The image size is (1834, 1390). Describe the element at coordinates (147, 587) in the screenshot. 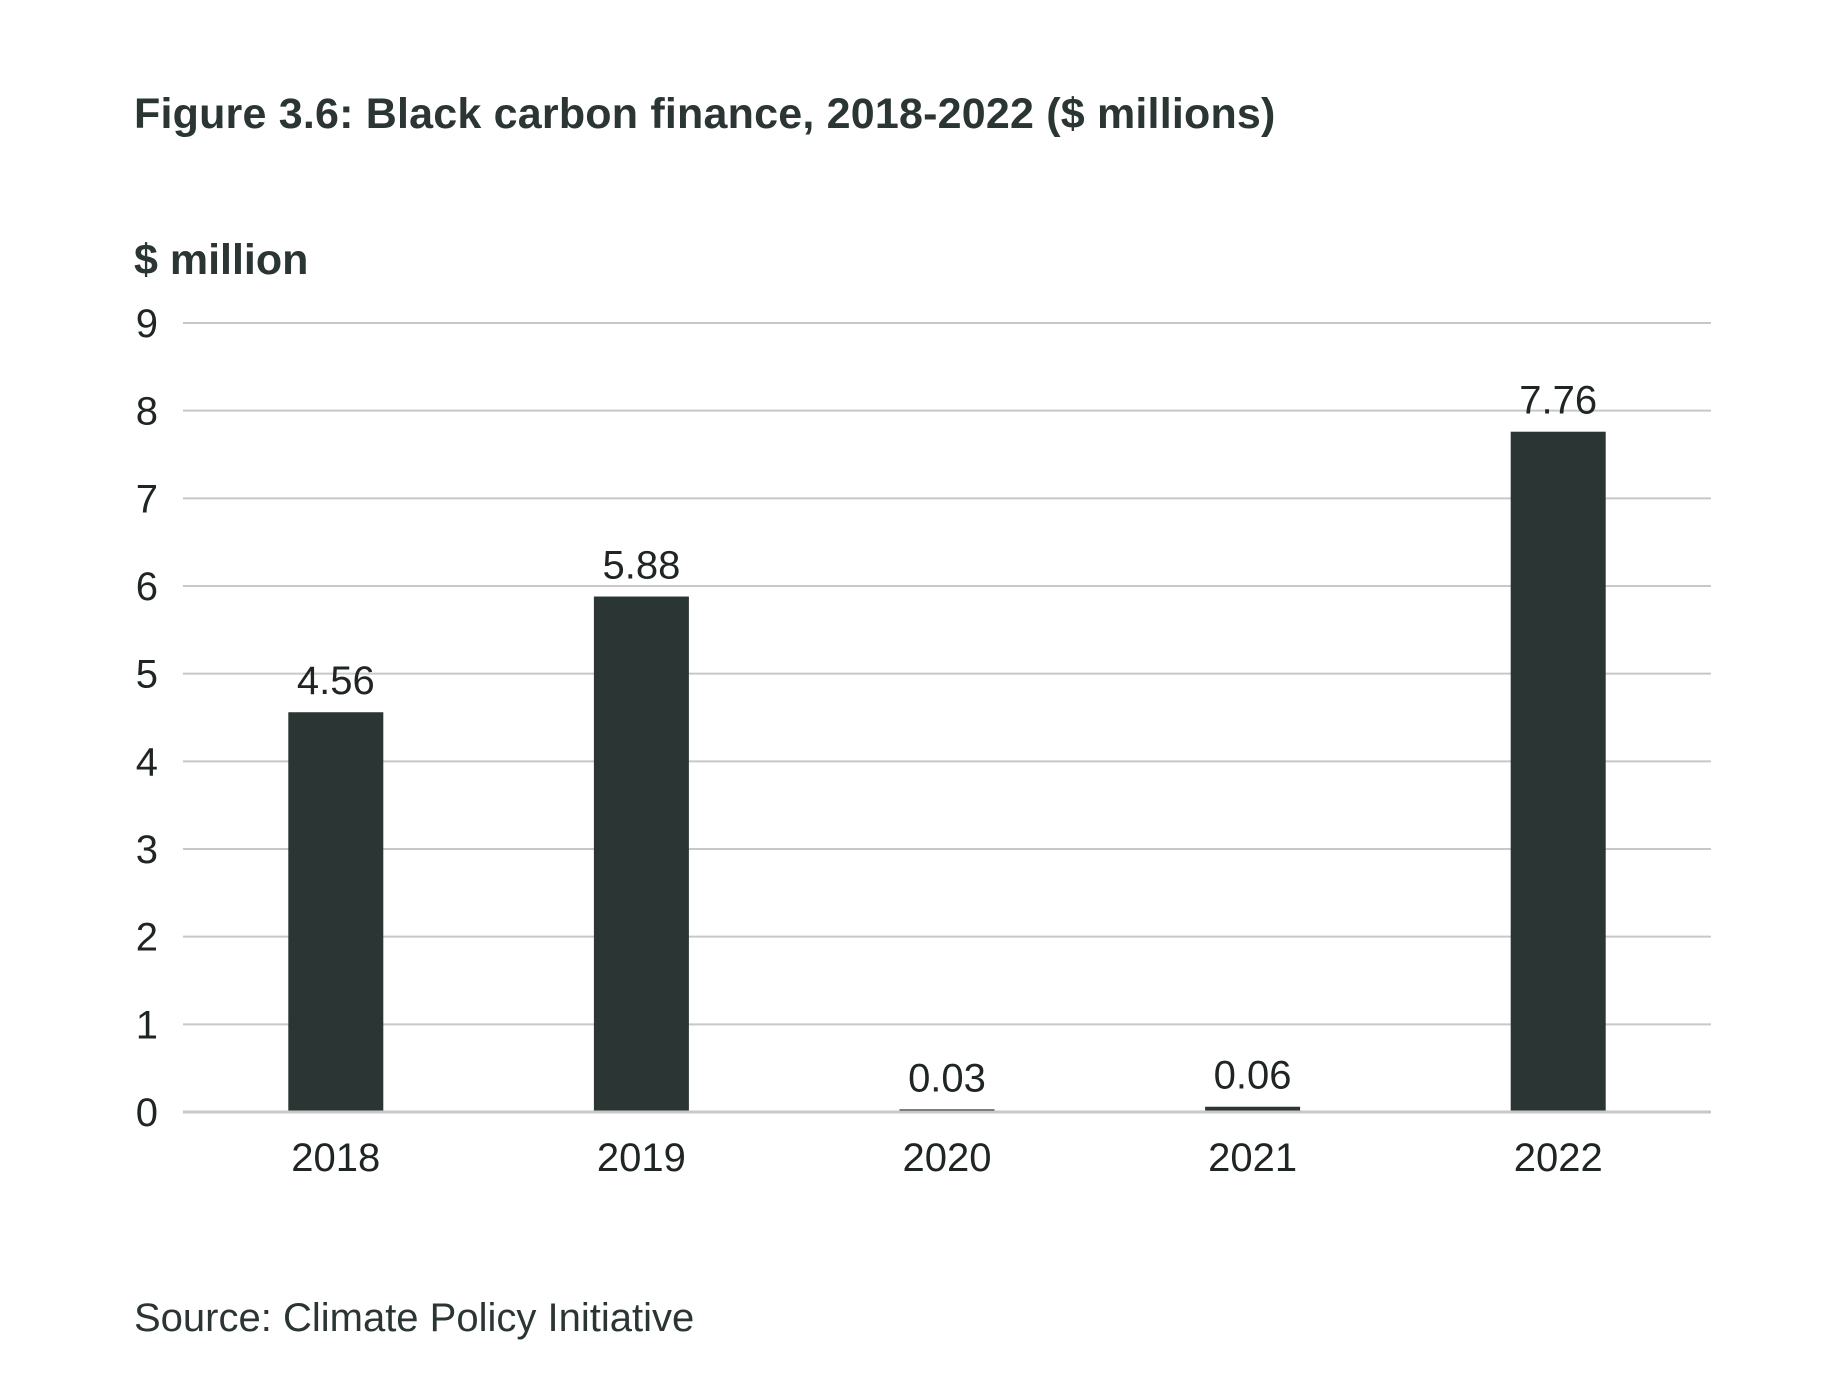

I see `y-tick-label: 6` at that location.